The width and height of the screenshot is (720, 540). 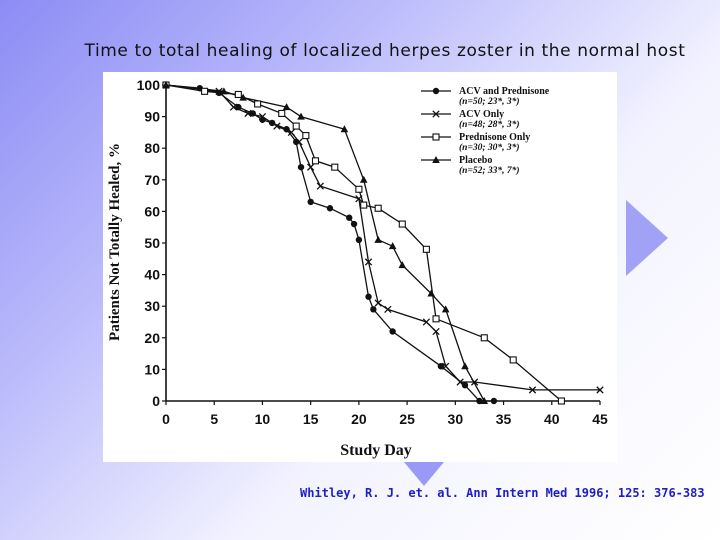 I want to click on y-tick-label: 80, so click(x=152, y=148).